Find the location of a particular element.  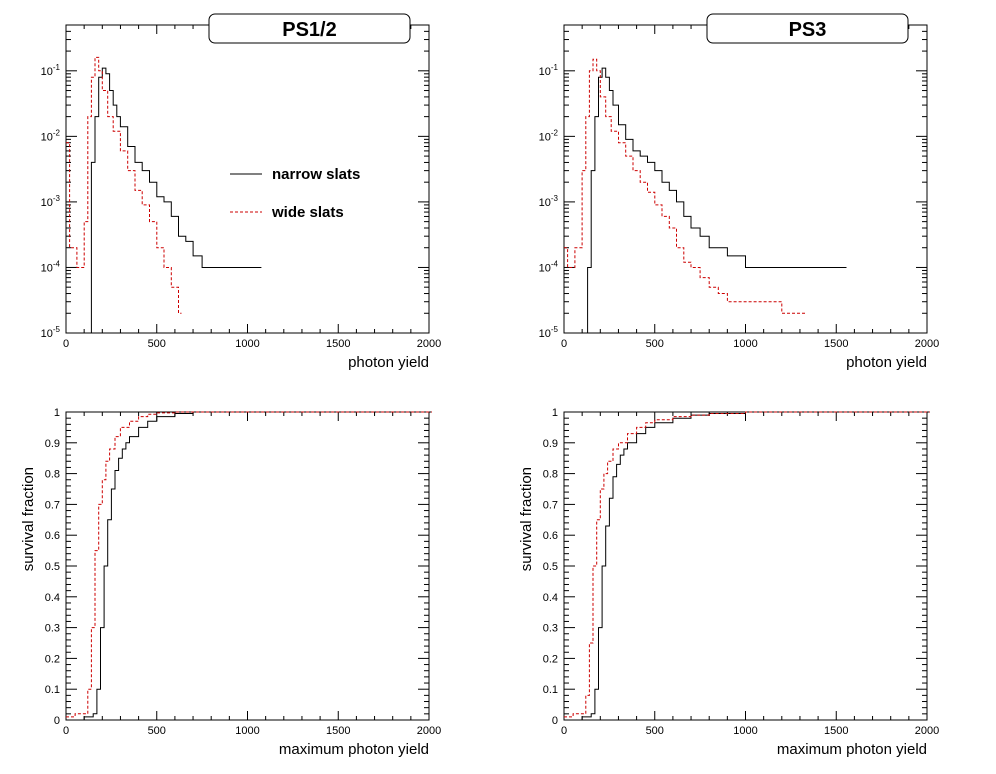

panel-title: PS3 is located at coordinates (808, 30).